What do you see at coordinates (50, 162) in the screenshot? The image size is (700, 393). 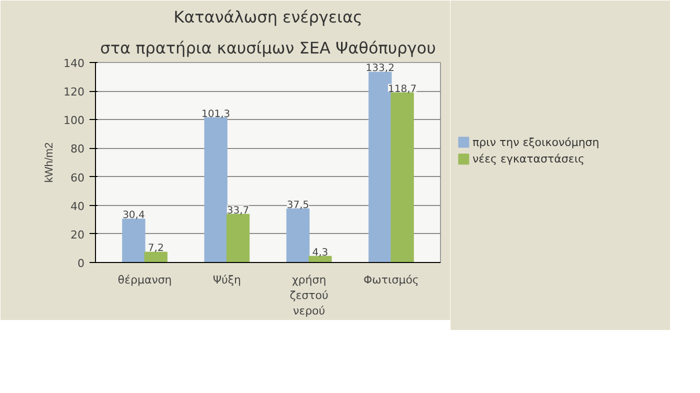 I see `y-axis-title: kWh/m2` at bounding box center [50, 162].